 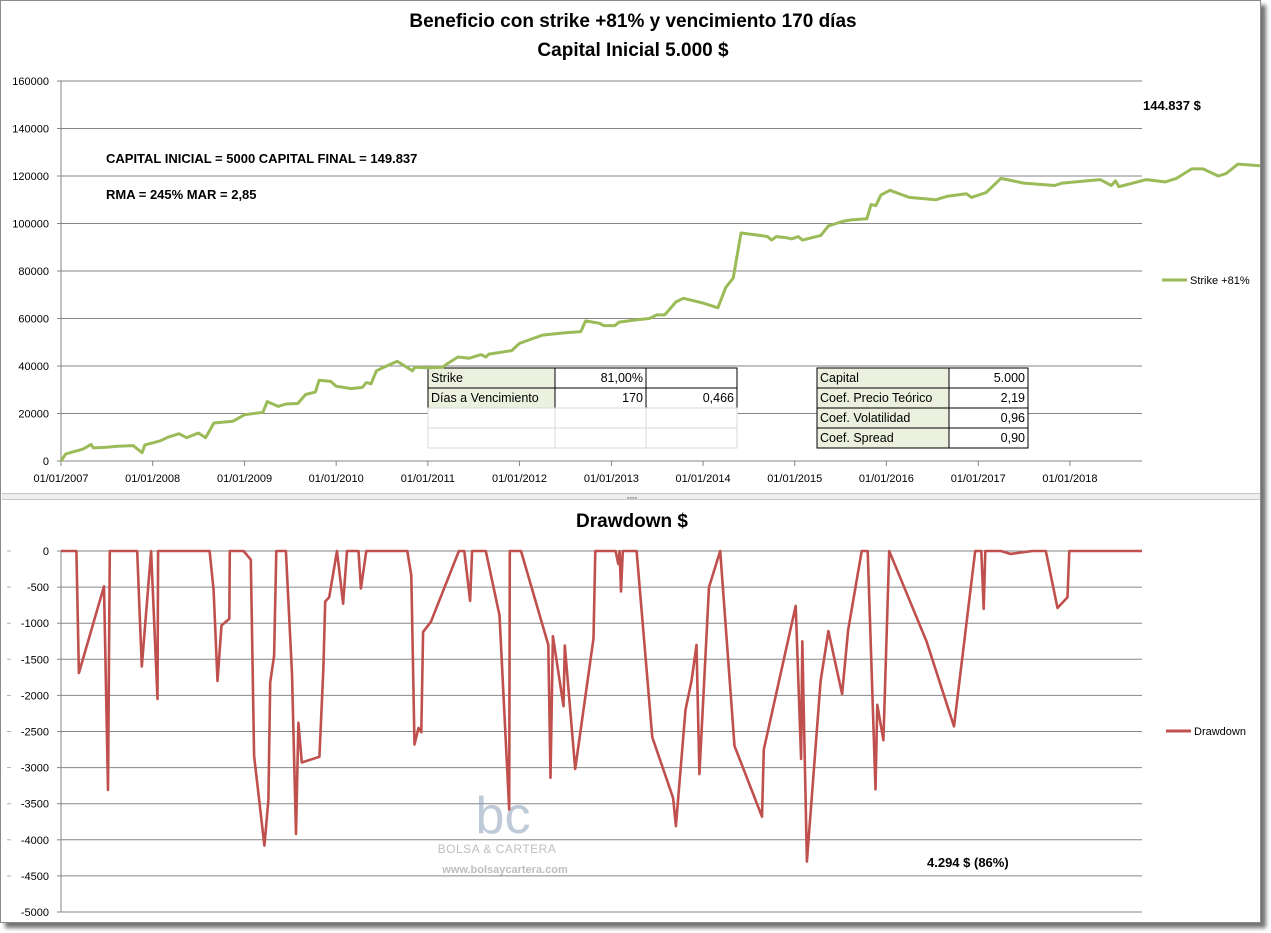 I want to click on bottom-y-tick-label: -3500, so click(x=35, y=805).